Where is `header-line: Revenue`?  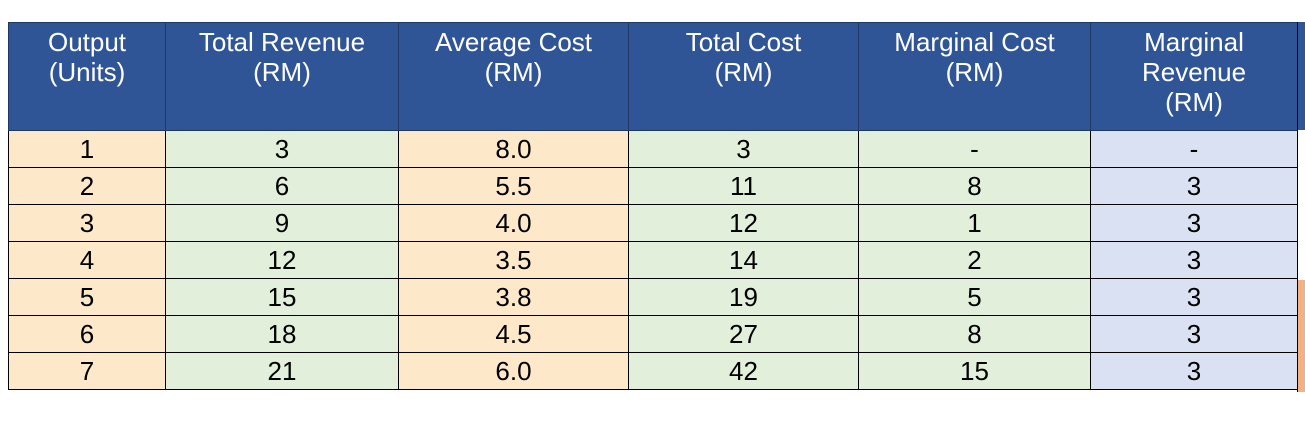 header-line: Revenue is located at coordinates (1194, 72).